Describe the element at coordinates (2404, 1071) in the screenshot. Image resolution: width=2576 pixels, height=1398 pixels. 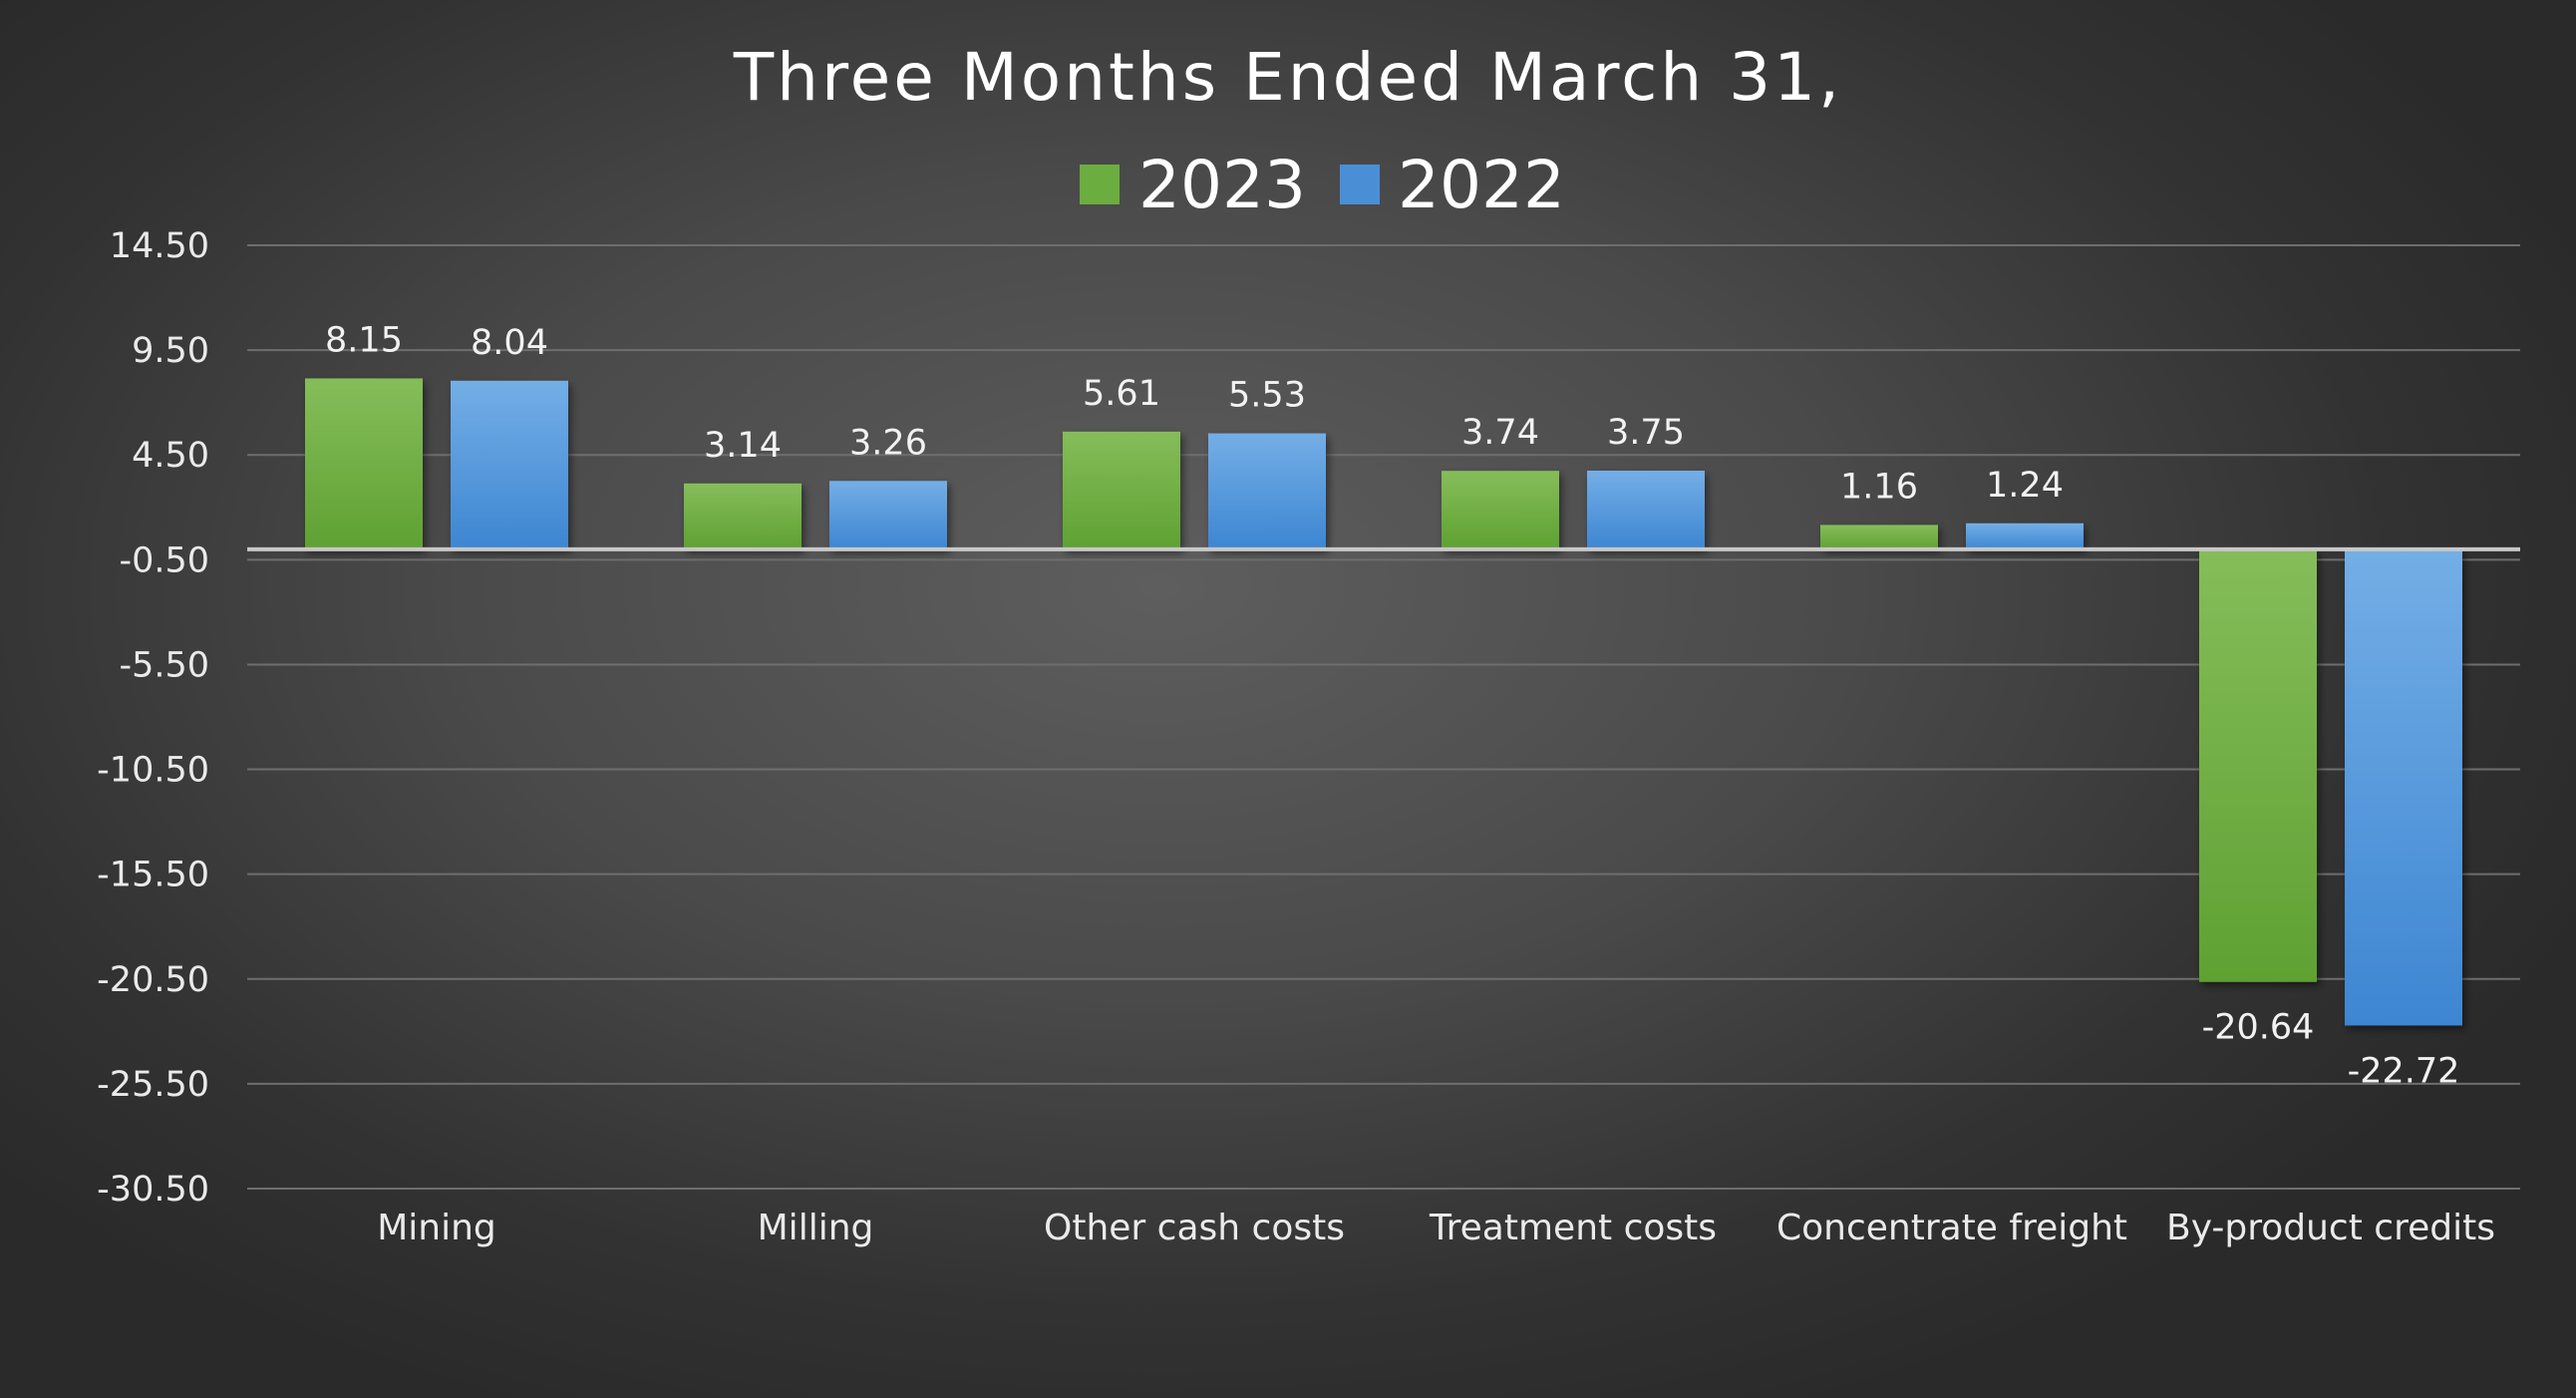
I see `data-label-2022-by-product-credits: -22.72` at that location.